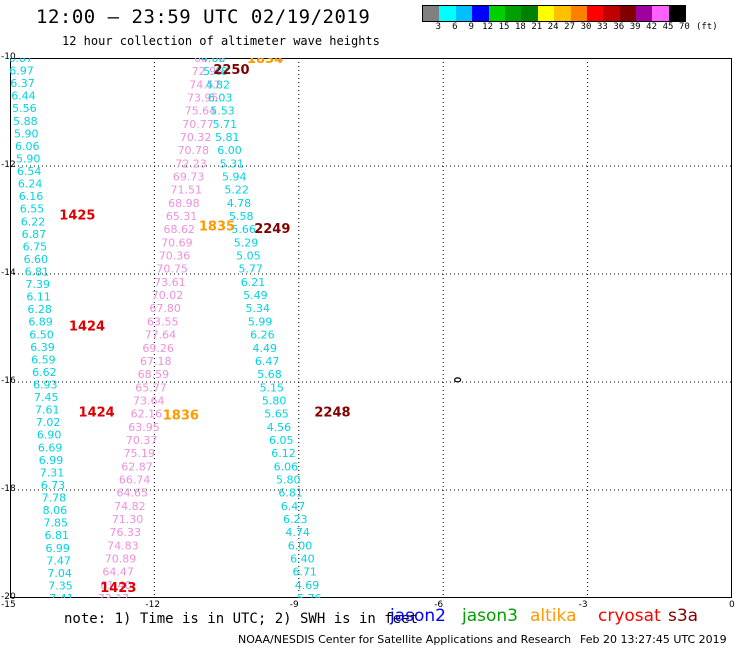 This screenshot has width=740, height=650. What do you see at coordinates (537, 27) in the screenshot?
I see `legend-label: 21` at bounding box center [537, 27].